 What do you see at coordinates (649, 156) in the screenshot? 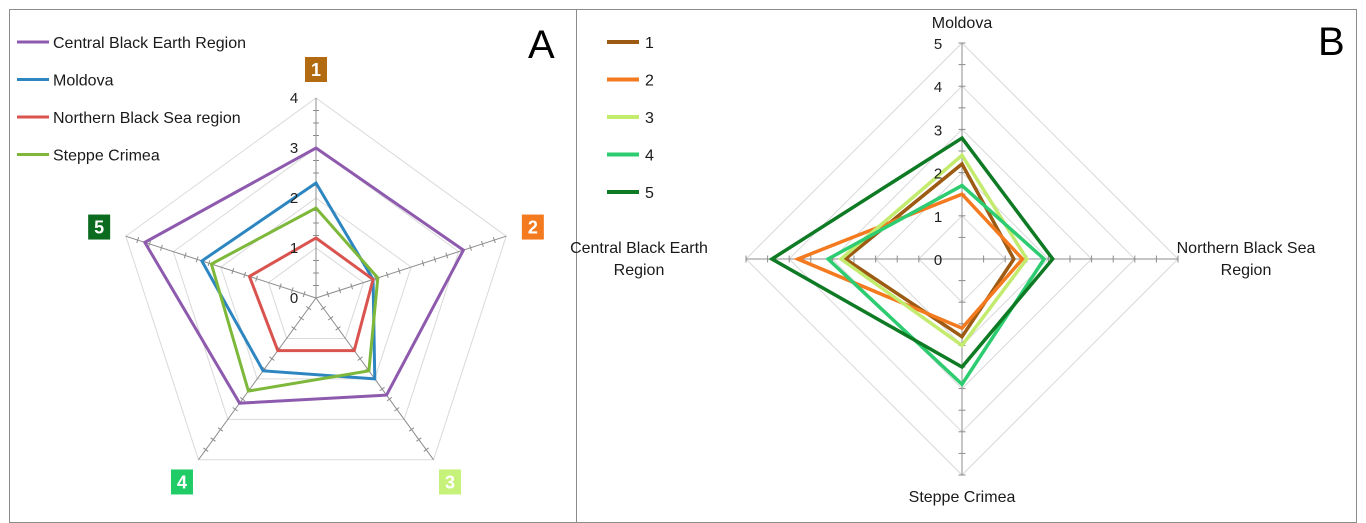
I see `legend-label: 4` at bounding box center [649, 156].